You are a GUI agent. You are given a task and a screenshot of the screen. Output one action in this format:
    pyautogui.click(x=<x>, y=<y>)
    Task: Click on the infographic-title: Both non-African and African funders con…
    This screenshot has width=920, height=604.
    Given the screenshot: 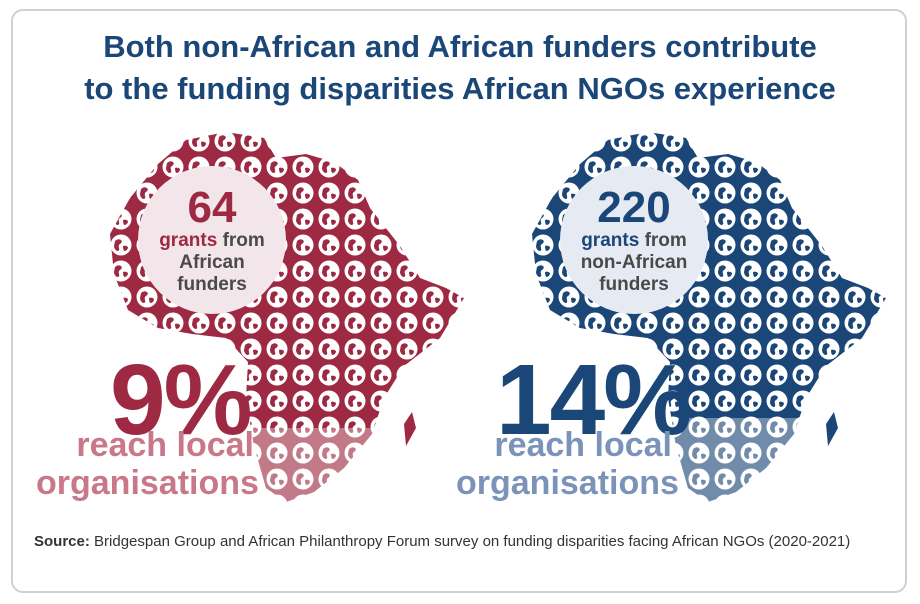 What is the action you would take?
    pyautogui.click(x=460, y=68)
    